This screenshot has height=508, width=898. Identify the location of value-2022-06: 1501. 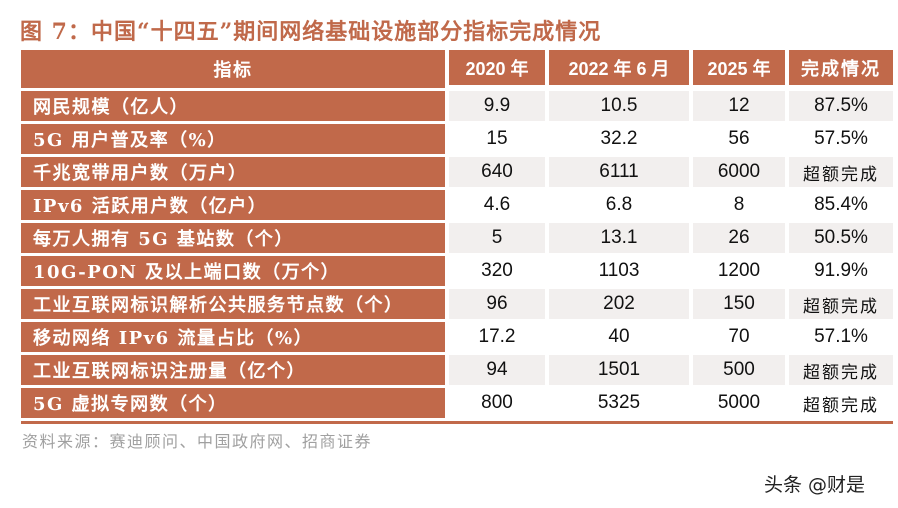
(619, 371).